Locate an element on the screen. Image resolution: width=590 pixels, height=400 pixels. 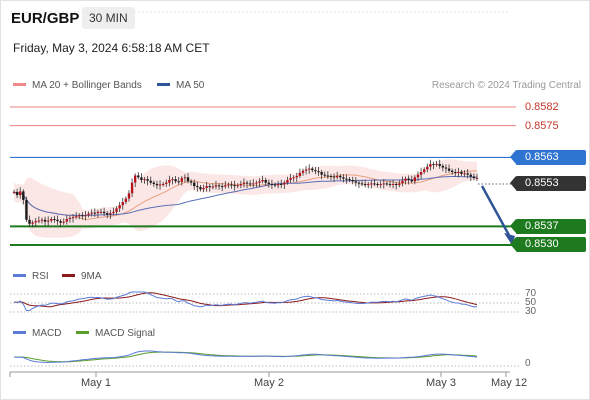
level-label-1: 0.8575 is located at coordinates (542, 126).